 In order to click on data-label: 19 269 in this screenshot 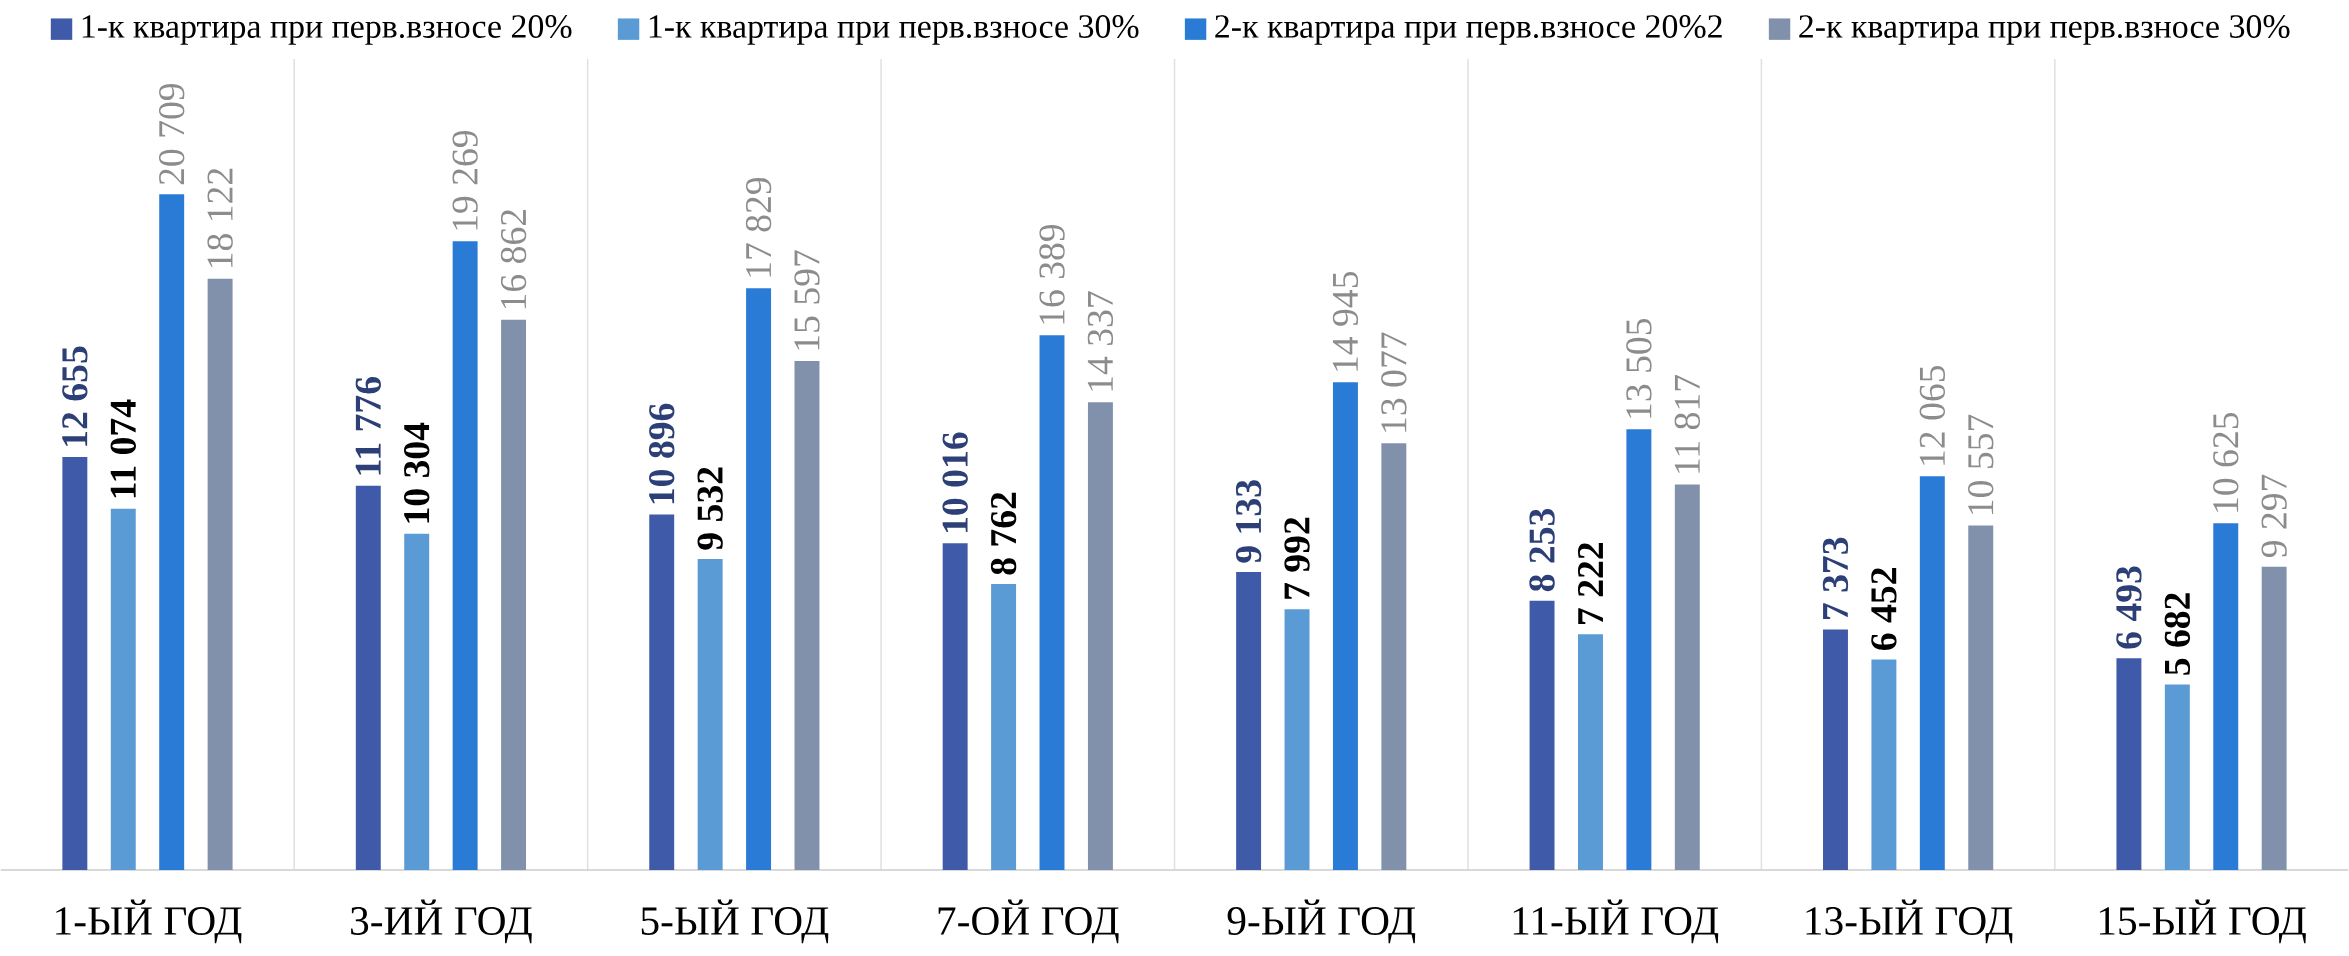, I will do `click(465, 180)`.